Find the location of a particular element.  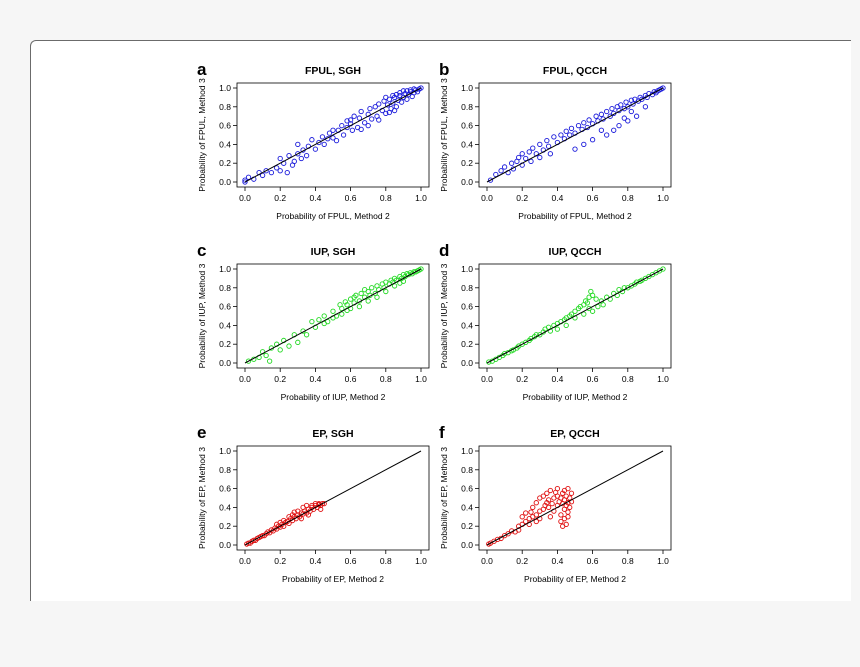

x-tick-label: 0.4 is located at coordinates (315, 561).